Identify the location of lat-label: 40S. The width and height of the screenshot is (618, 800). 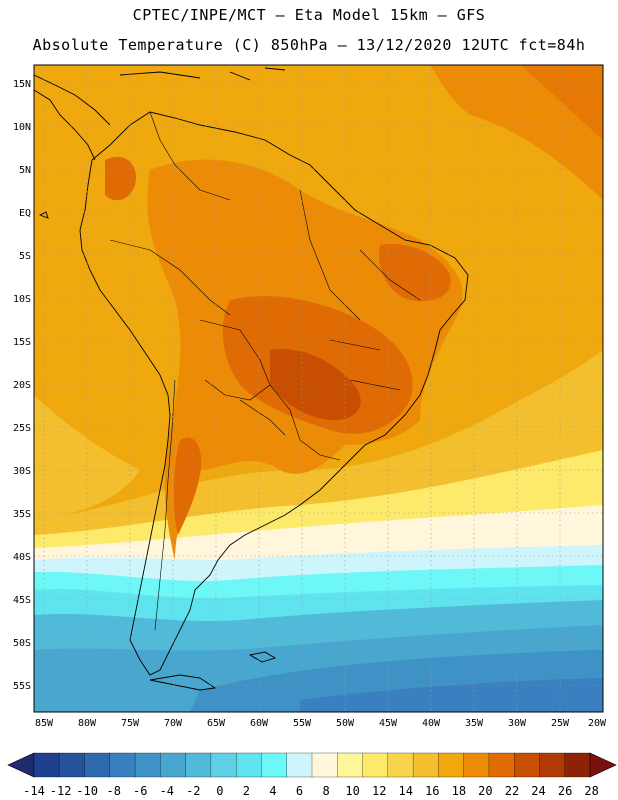
(22, 557).